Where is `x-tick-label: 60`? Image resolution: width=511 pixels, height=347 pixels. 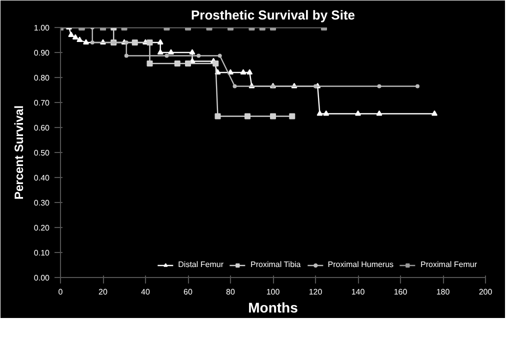
x-tick-label: 60 is located at coordinates (188, 292).